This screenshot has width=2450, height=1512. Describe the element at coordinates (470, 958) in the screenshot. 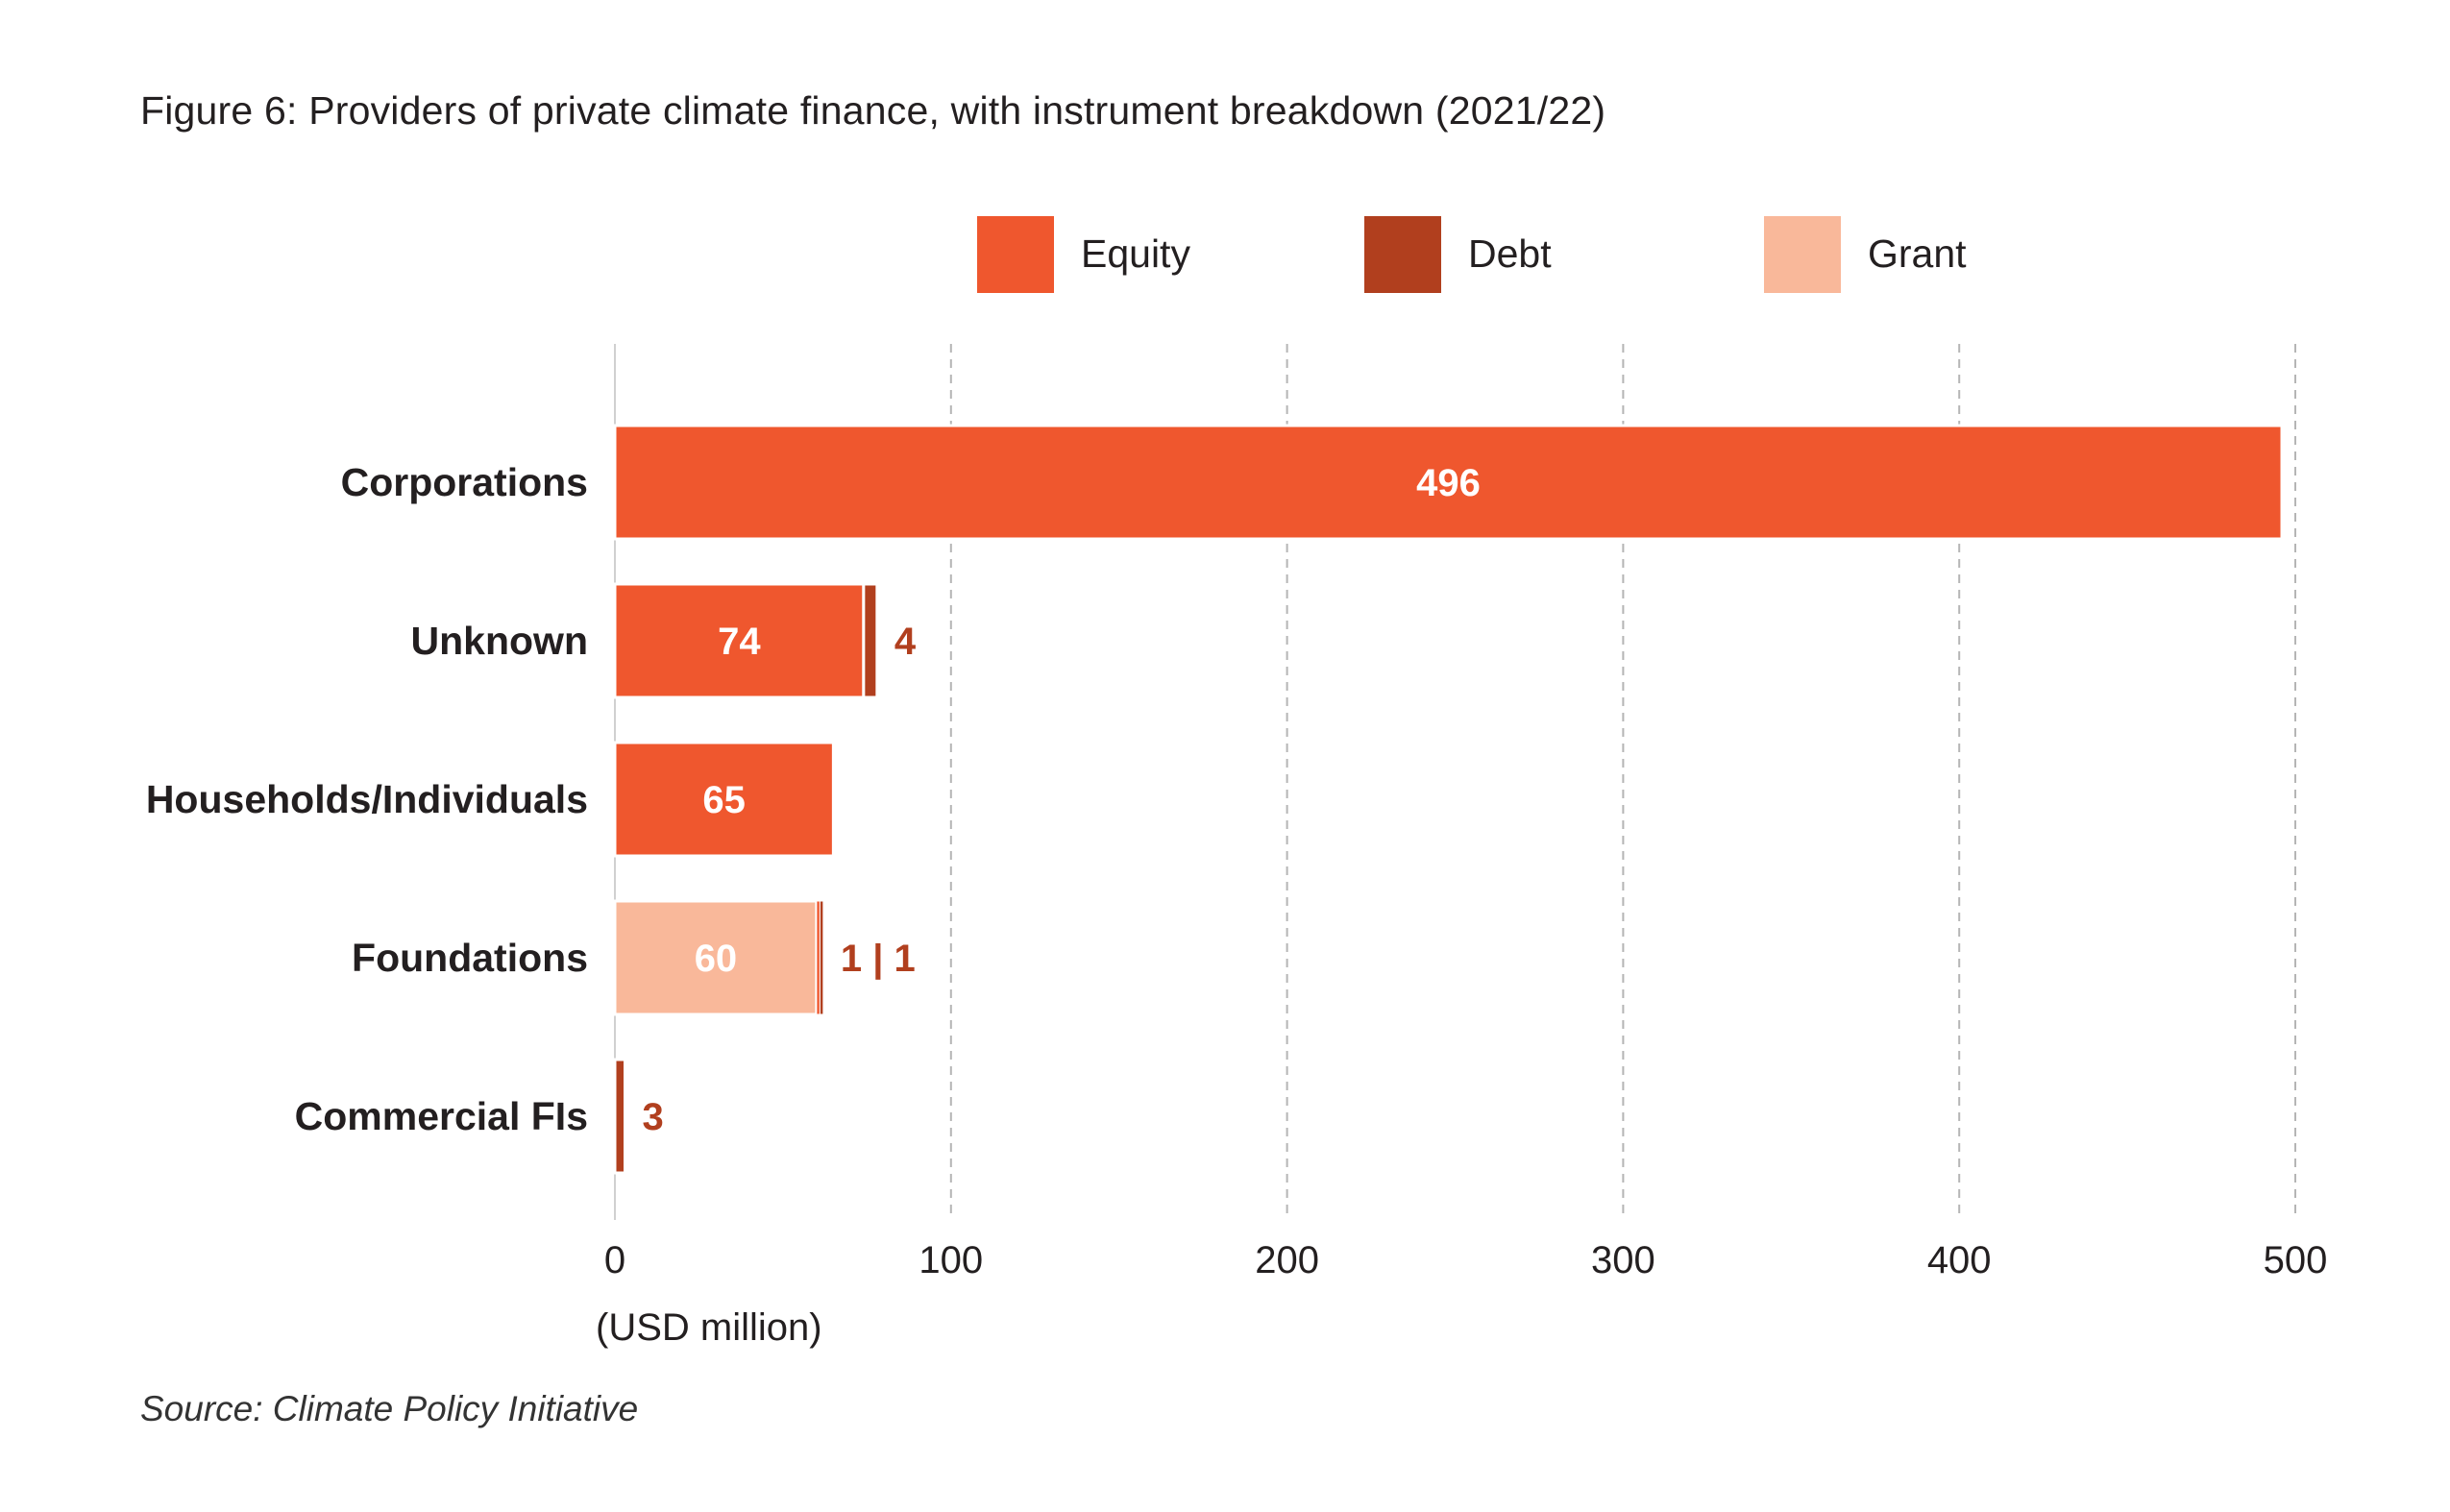

I see `category-label: Foundations` at that location.